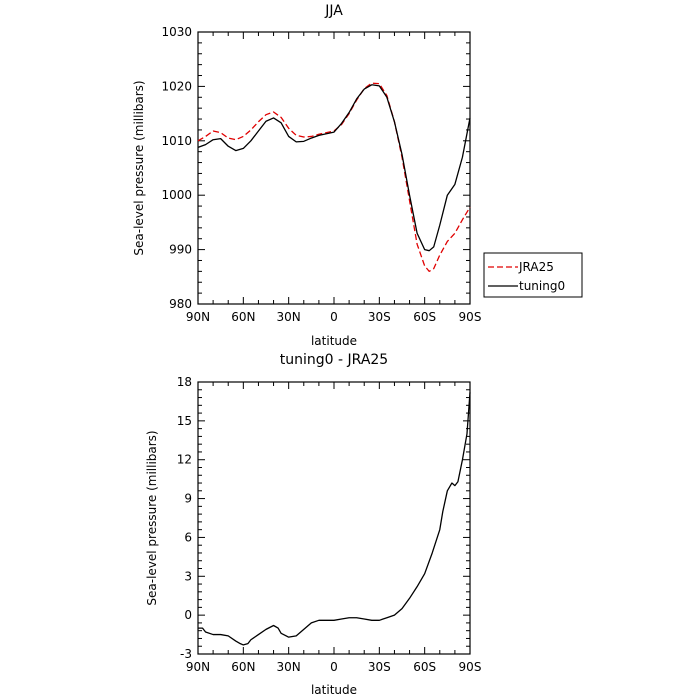  I want to click on legend-label-jra25: JRA25, so click(536, 267).